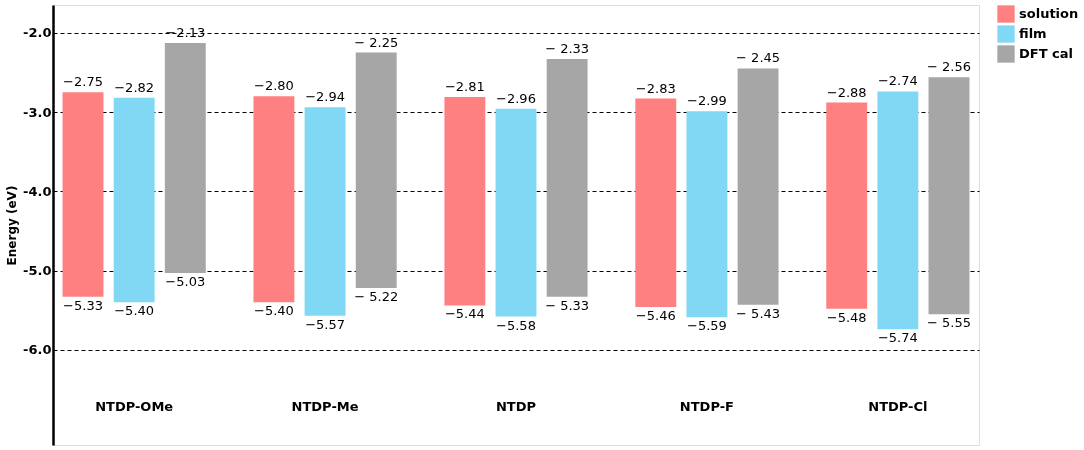 The height and width of the screenshot is (450, 1084). What do you see at coordinates (83, 82) in the screenshot?
I see `data-label: −2.75` at bounding box center [83, 82].